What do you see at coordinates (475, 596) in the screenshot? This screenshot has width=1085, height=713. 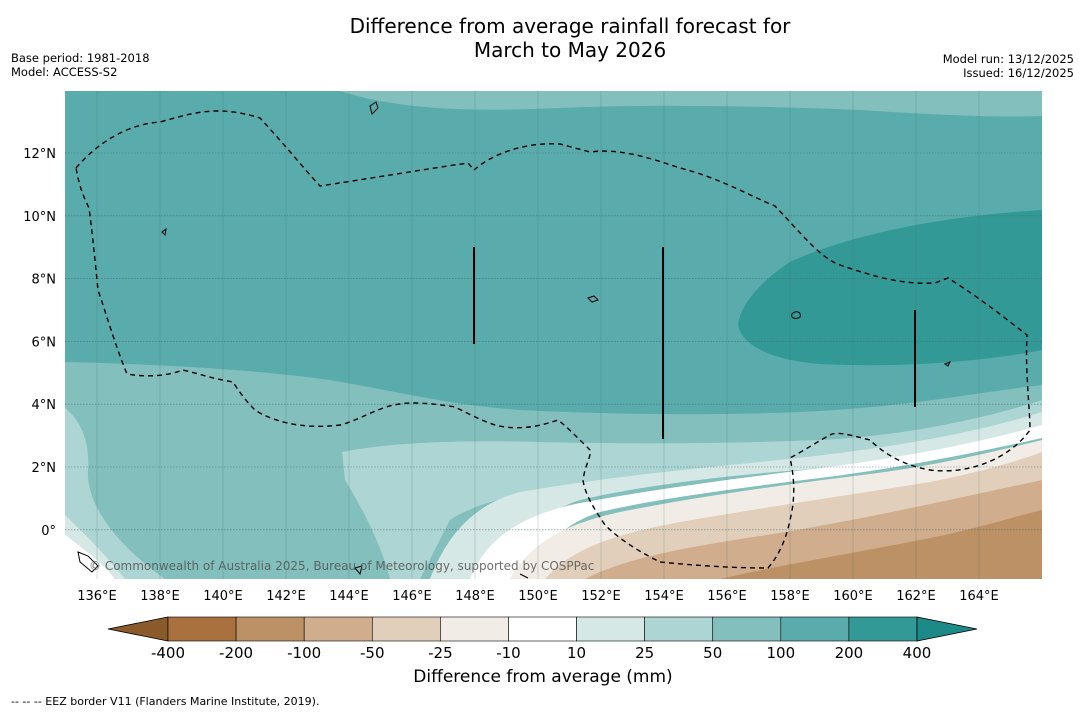 I see `lon-tick-label: 148°E` at bounding box center [475, 596].